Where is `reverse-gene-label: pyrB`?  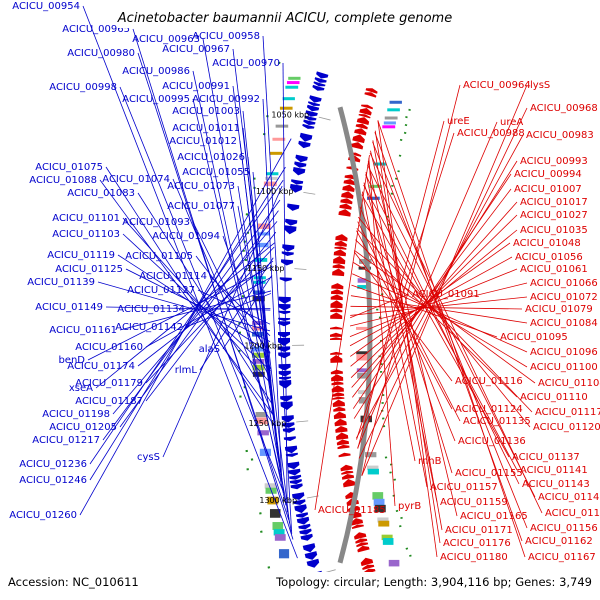 reverse-gene-label: pyrB is located at coordinates (409, 506).